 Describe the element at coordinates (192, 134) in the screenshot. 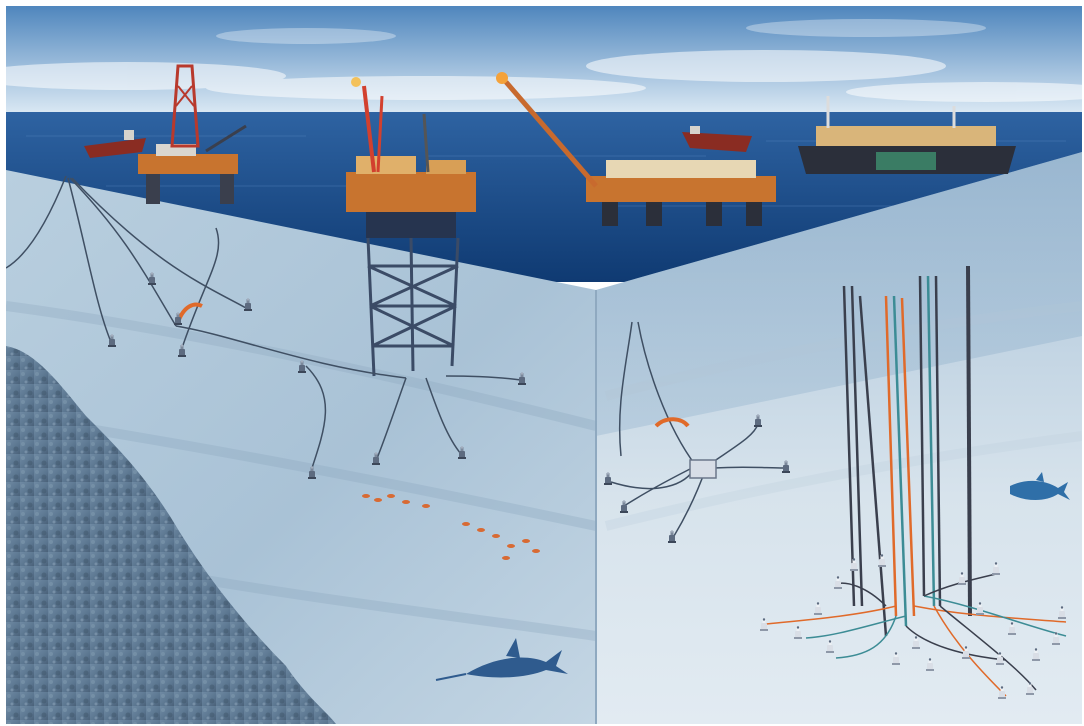

I see `drilling-rig-icon` at that location.